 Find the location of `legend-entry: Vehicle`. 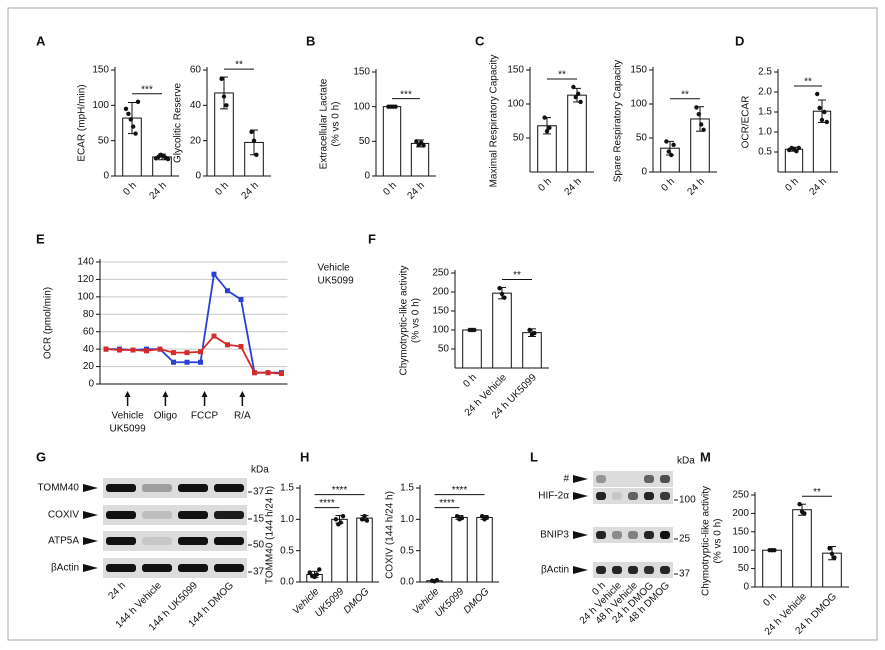

legend-entry: Vehicle is located at coordinates (334, 268).